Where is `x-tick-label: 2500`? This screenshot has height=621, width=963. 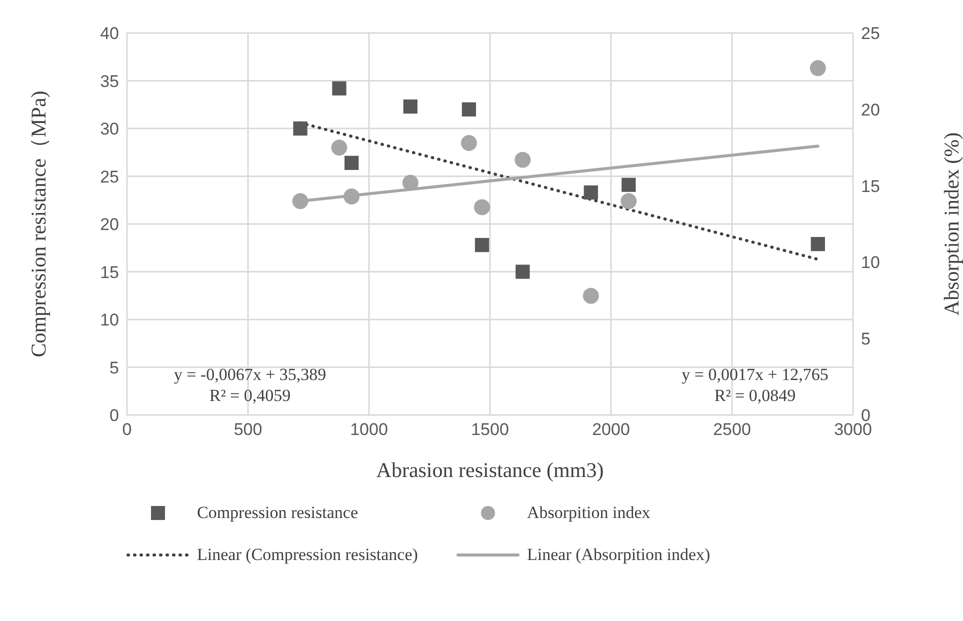 x-tick-label: 2500 is located at coordinates (732, 430).